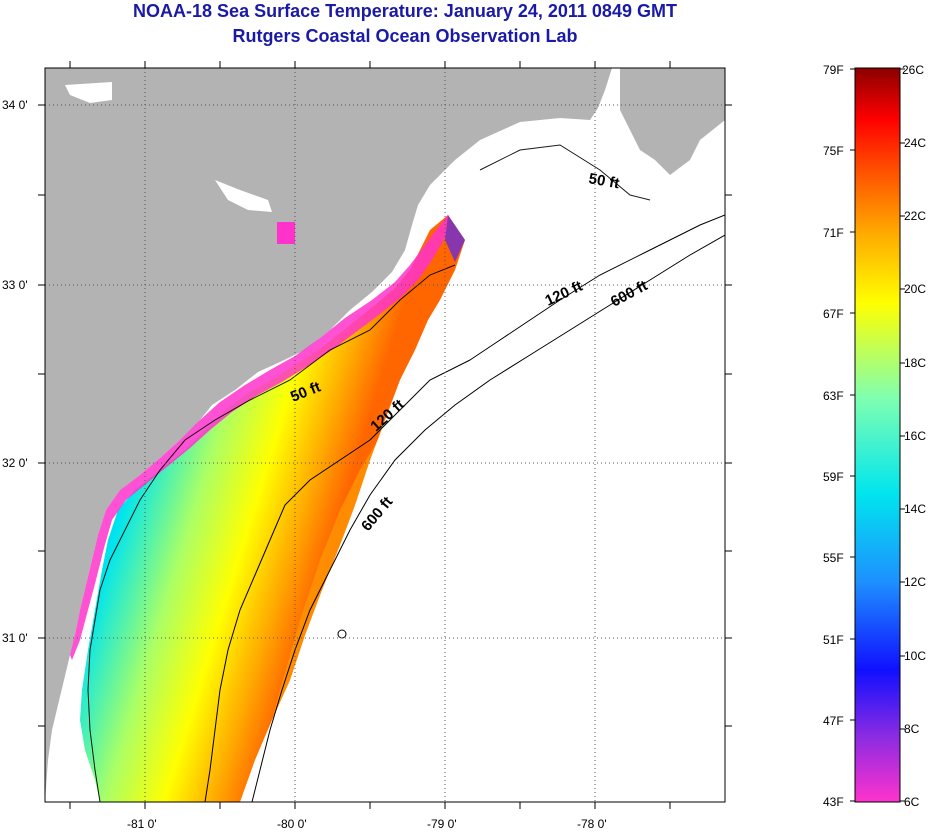 This screenshot has width=928, height=832. Describe the element at coordinates (286, 233) in the screenshot. I see `inland-lake-warm` at that location.